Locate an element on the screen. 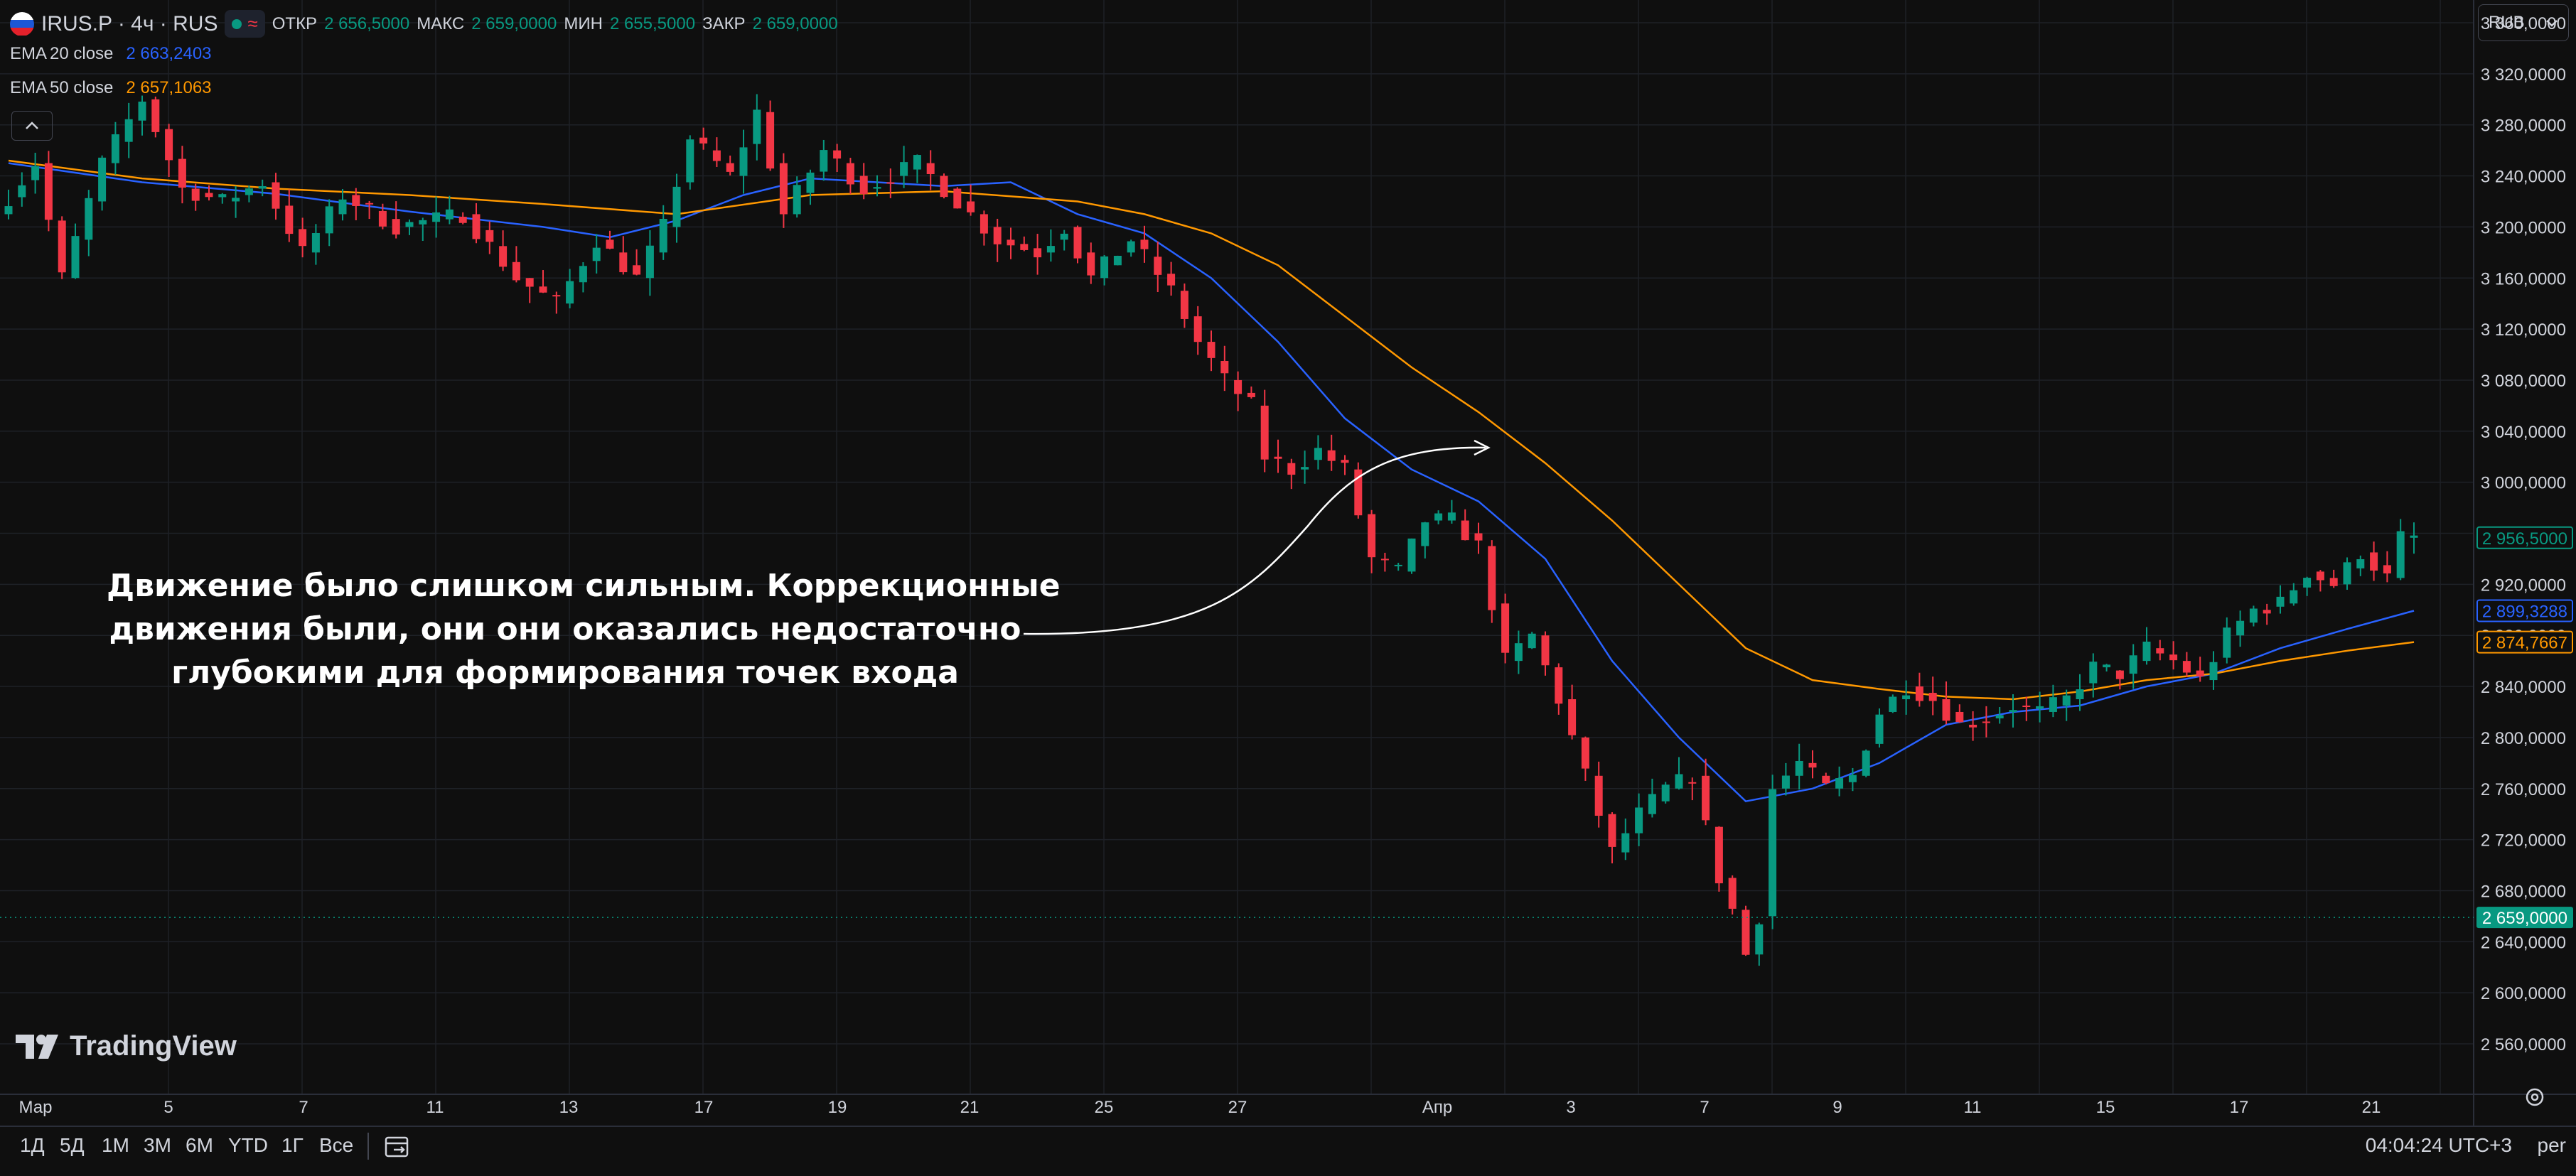 This screenshot has height=1176, width=2576. time-tick-label: 13 is located at coordinates (569, 1107).